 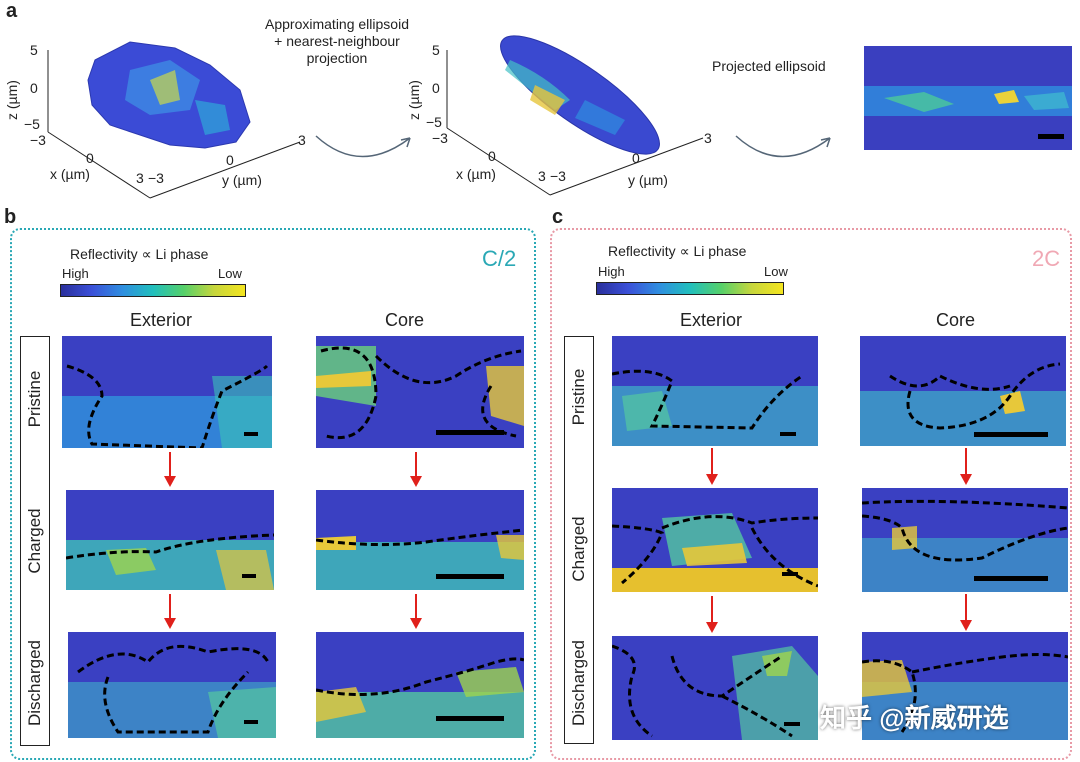 What do you see at coordinates (337, 24) in the screenshot?
I see `approx-note-line1: Approximating ellipsoid` at bounding box center [337, 24].